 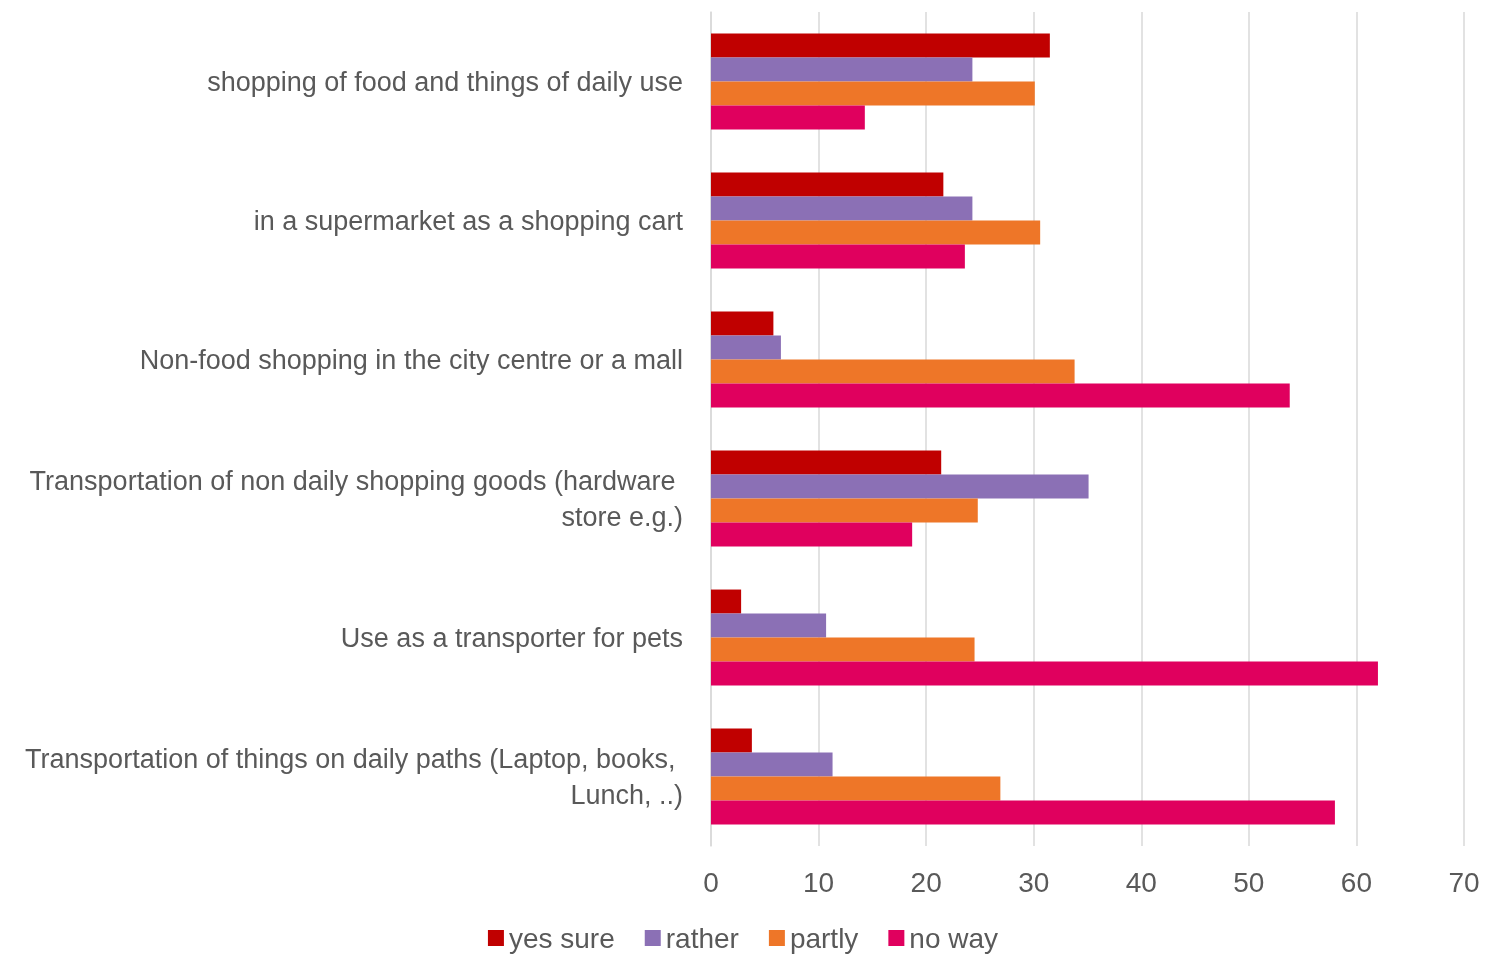 What do you see at coordinates (824, 938) in the screenshot?
I see `legend-label: partly` at bounding box center [824, 938].